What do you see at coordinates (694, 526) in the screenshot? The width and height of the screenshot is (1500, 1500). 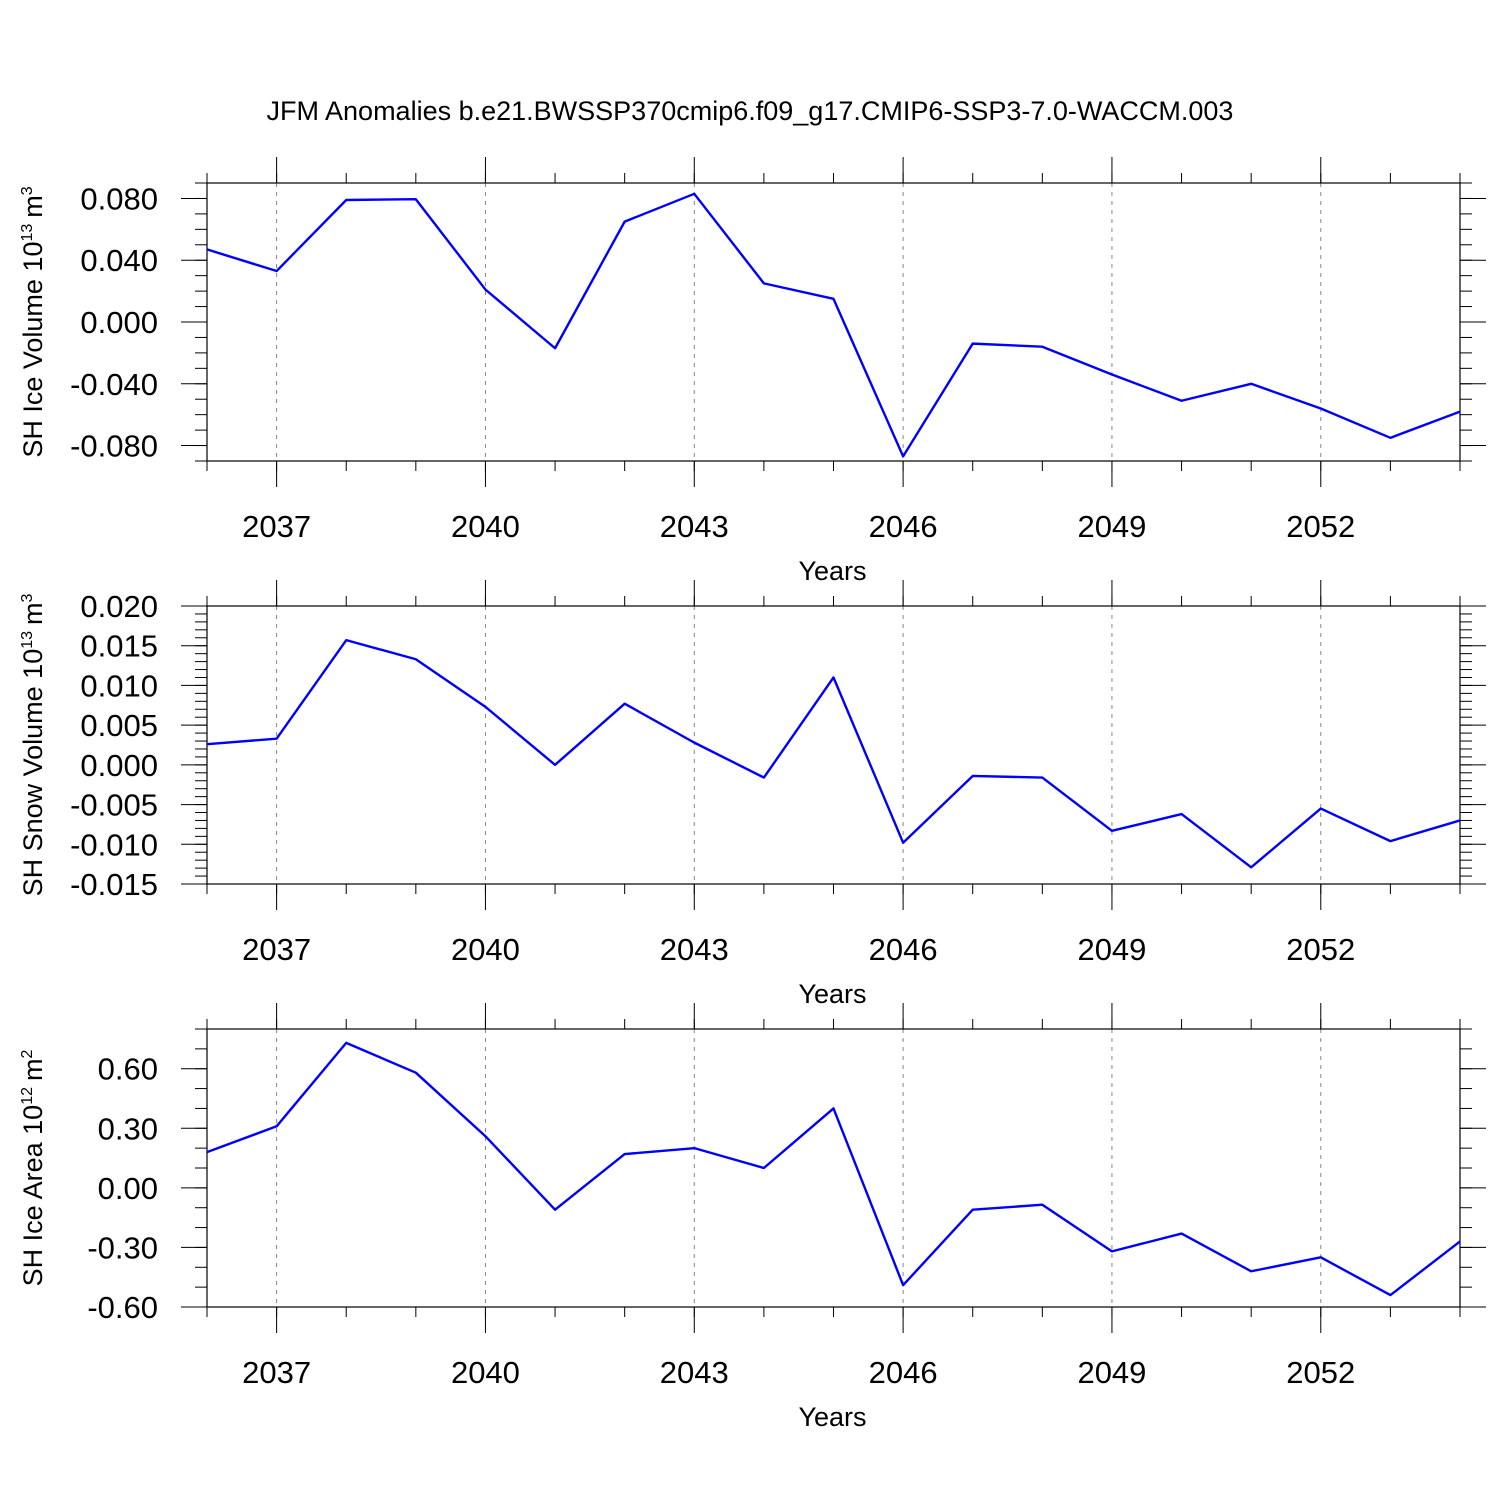 I see `panel-1-x-tick-label: 2043` at bounding box center [694, 526].